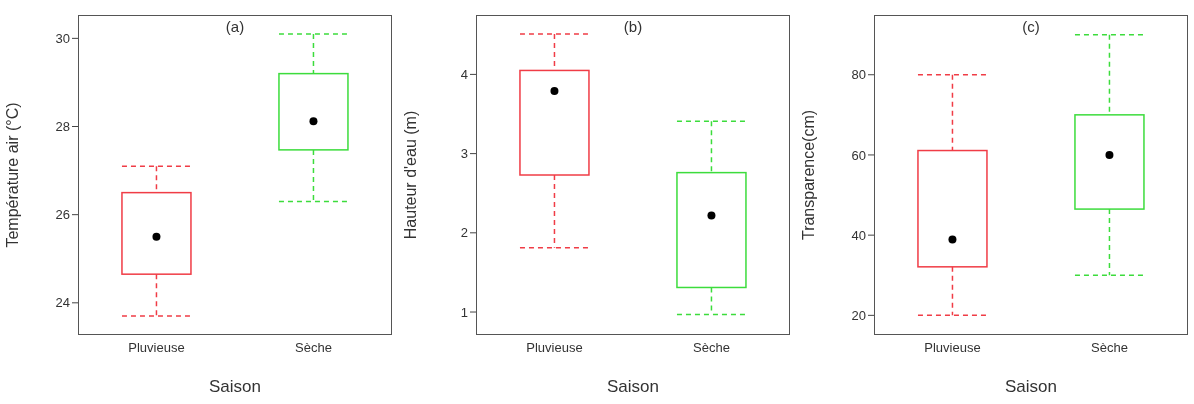 This screenshot has width=1194, height=404. Describe the element at coordinates (464, 75) in the screenshot. I see `y-tick-label: 4` at that location.